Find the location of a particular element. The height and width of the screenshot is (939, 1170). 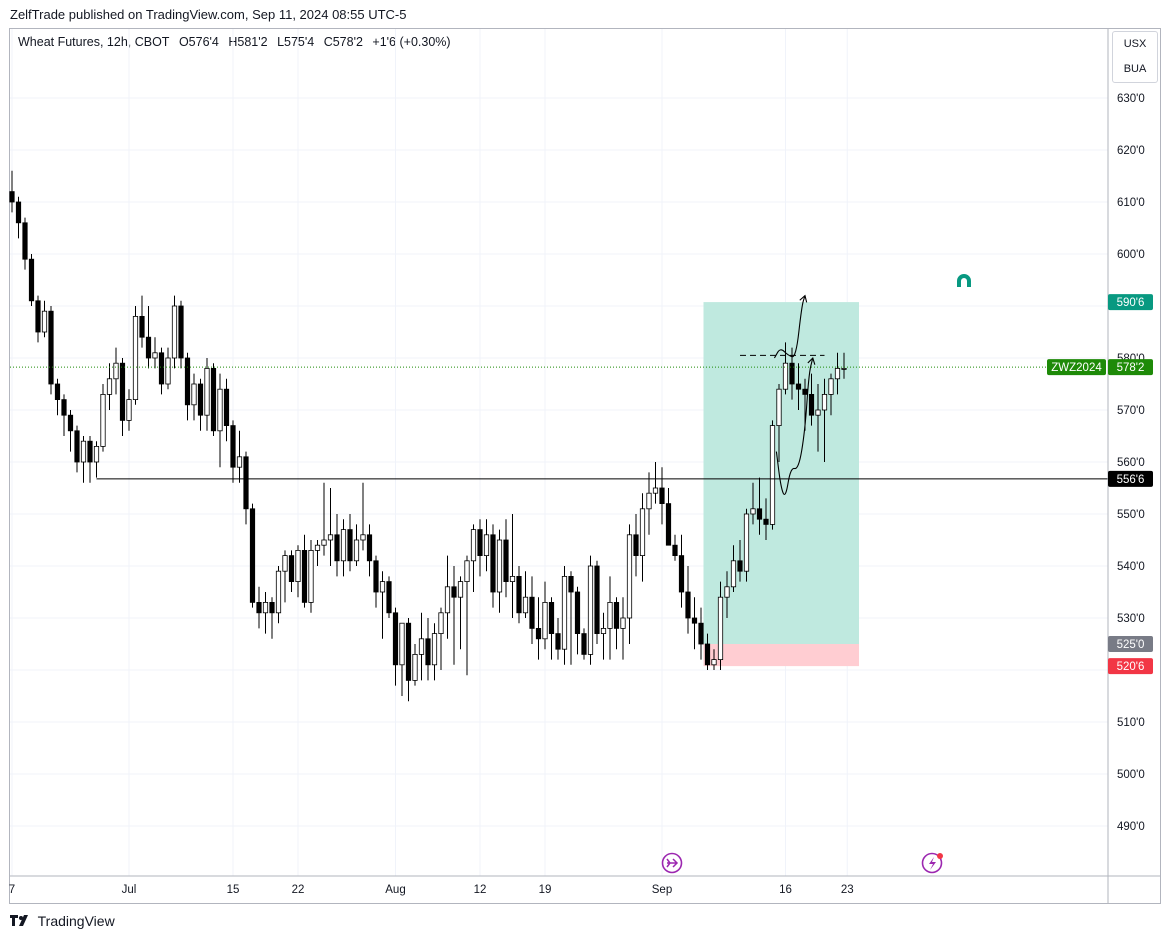

support-price-tag is located at coordinates (1130, 478).